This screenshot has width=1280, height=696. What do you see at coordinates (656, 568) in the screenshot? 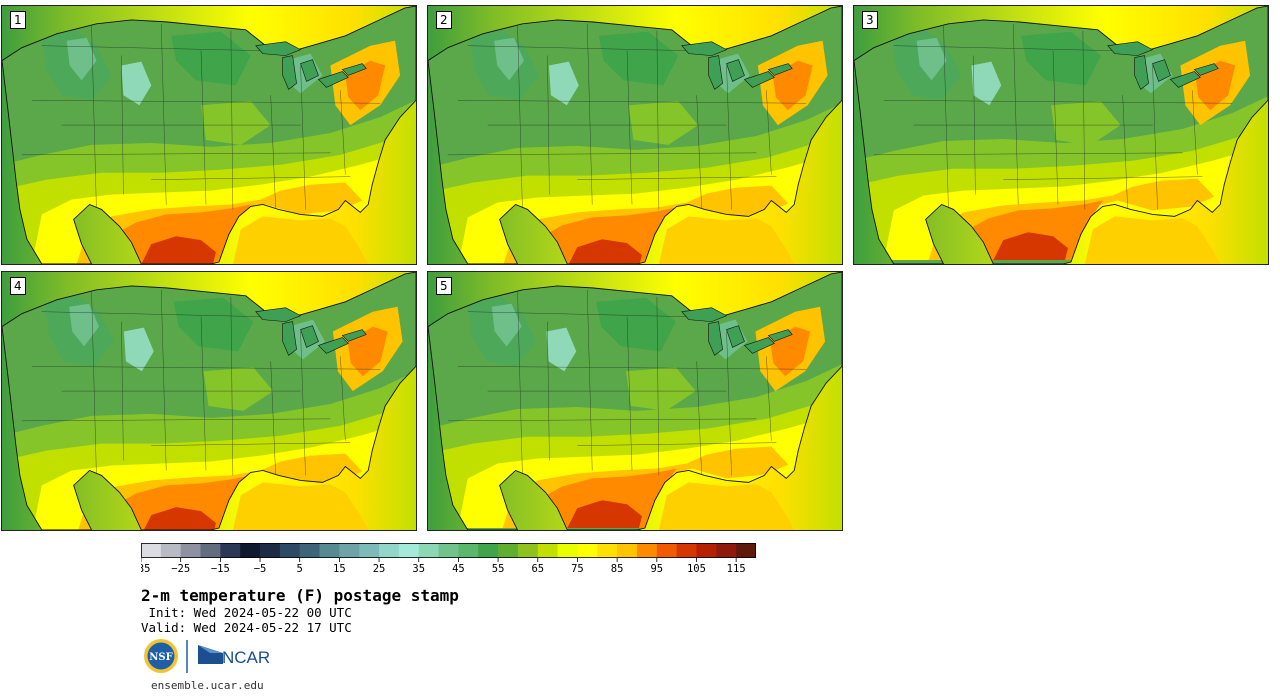
I see `colorbar-tick-label: 95` at bounding box center [656, 568].